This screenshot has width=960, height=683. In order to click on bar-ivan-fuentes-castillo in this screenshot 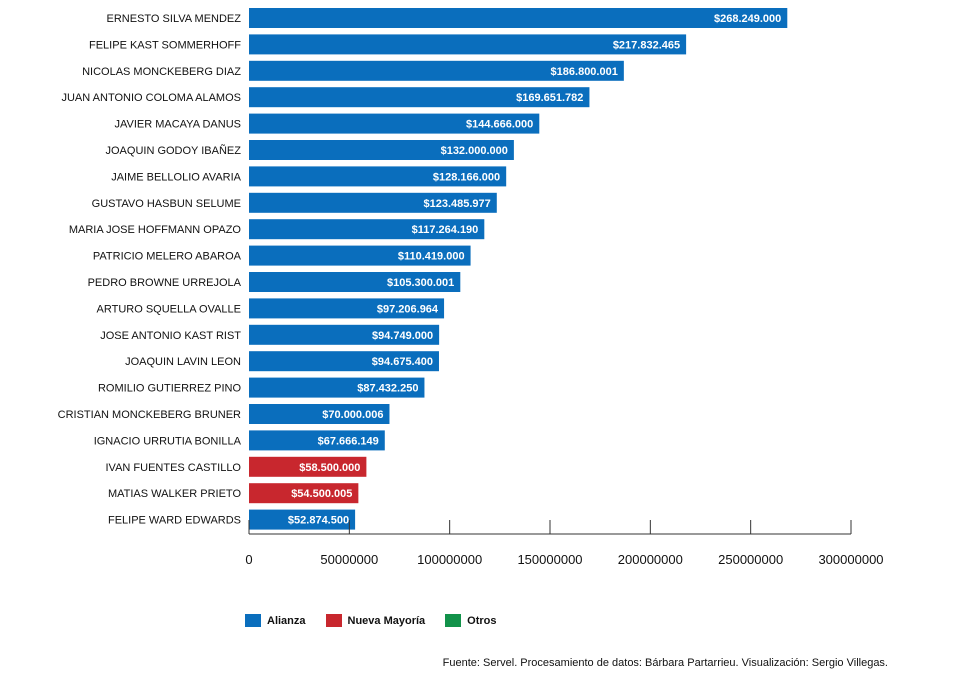, I will do `click(308, 466)`.